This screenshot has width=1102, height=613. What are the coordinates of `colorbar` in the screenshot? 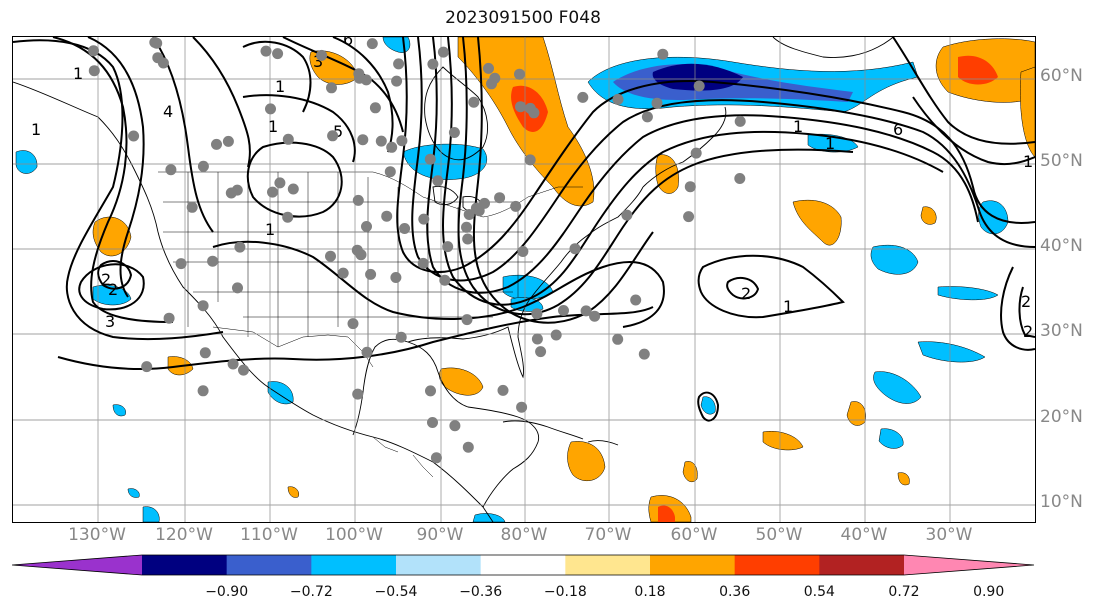 It's located at (523, 565).